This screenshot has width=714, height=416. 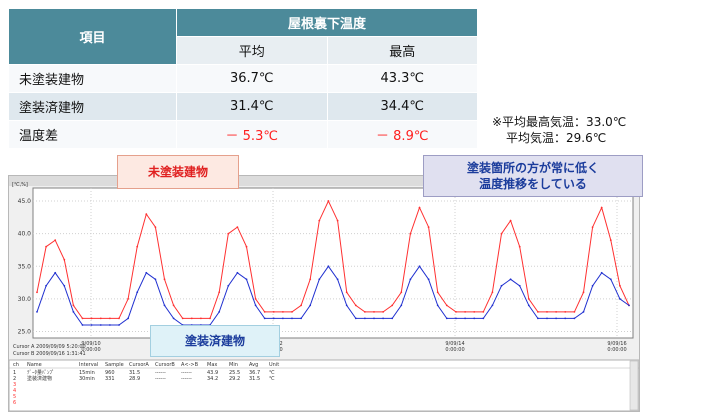 What do you see at coordinates (20, 185) in the screenshot?
I see `y-unit-label: [℃,%]` at bounding box center [20, 185].